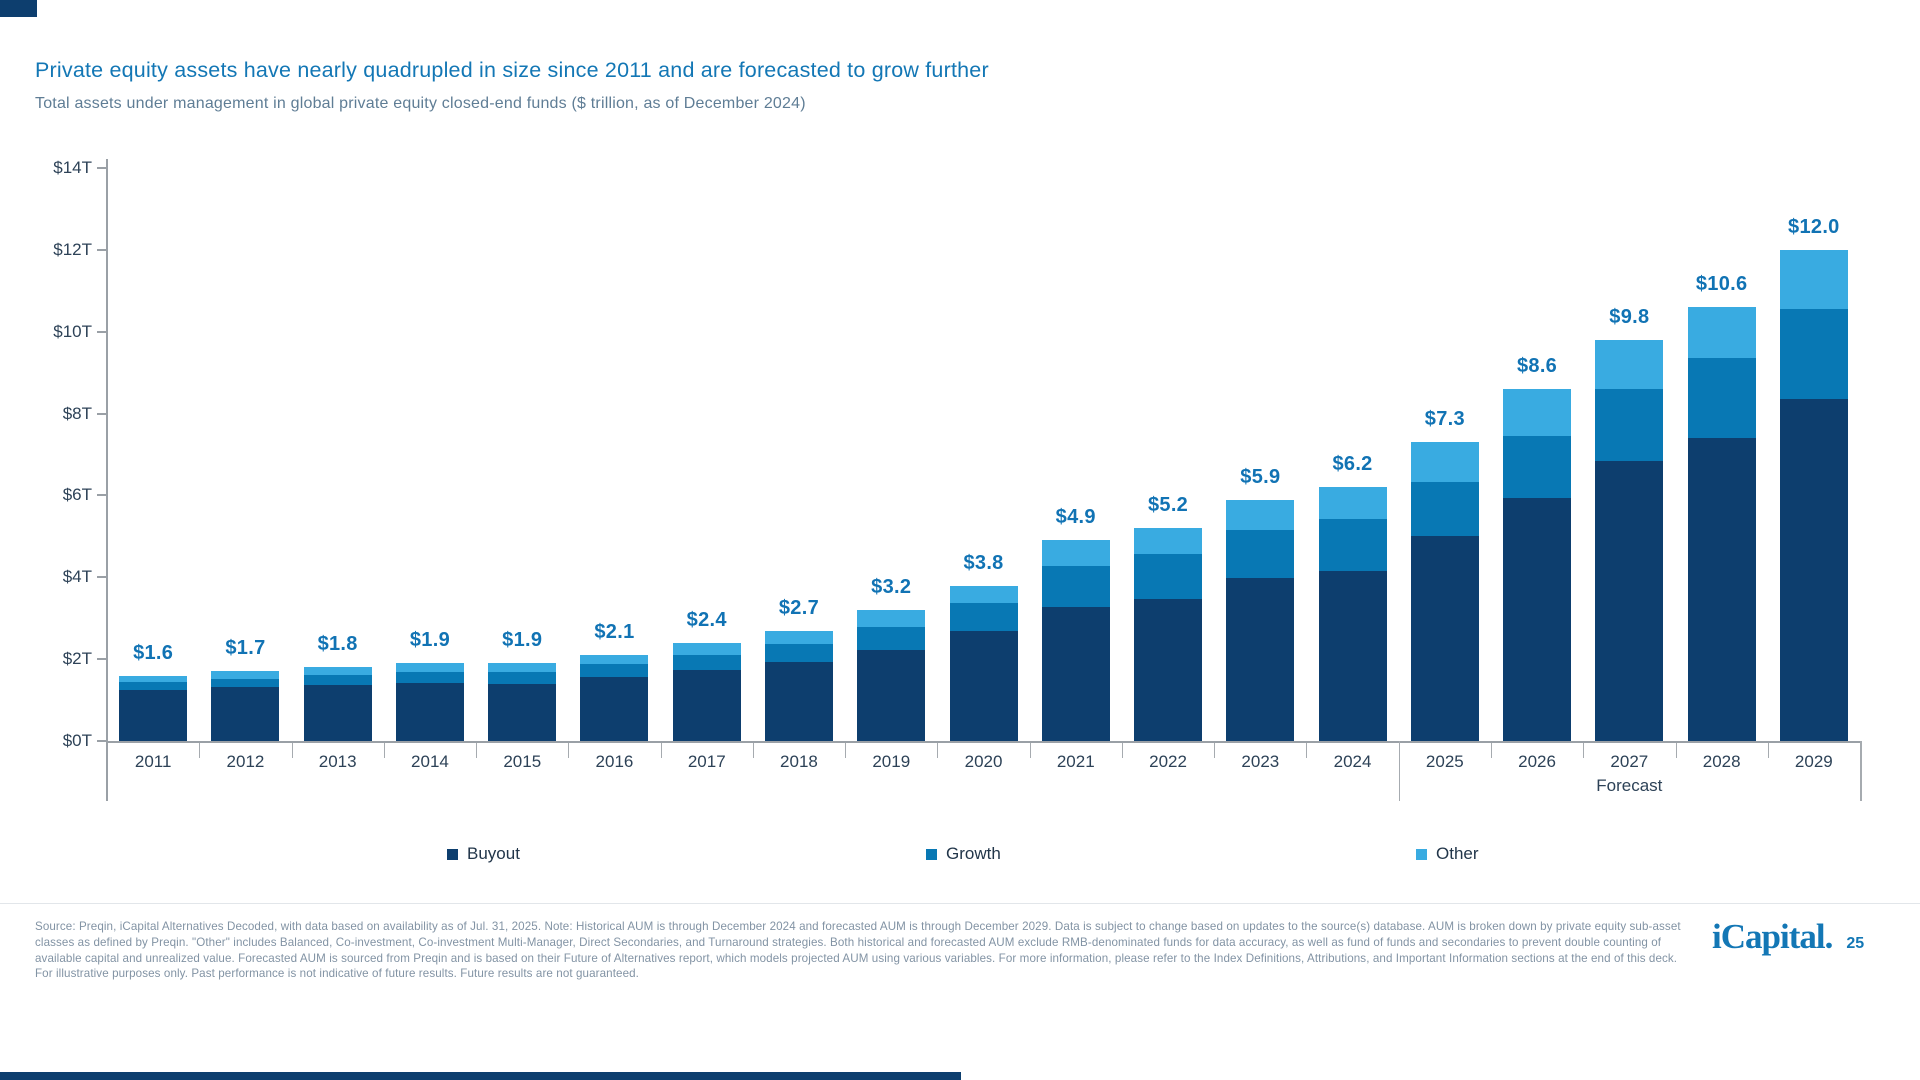 This screenshot has width=1920, height=1080. I want to click on bar-total-label: $5.2, so click(1168, 505).